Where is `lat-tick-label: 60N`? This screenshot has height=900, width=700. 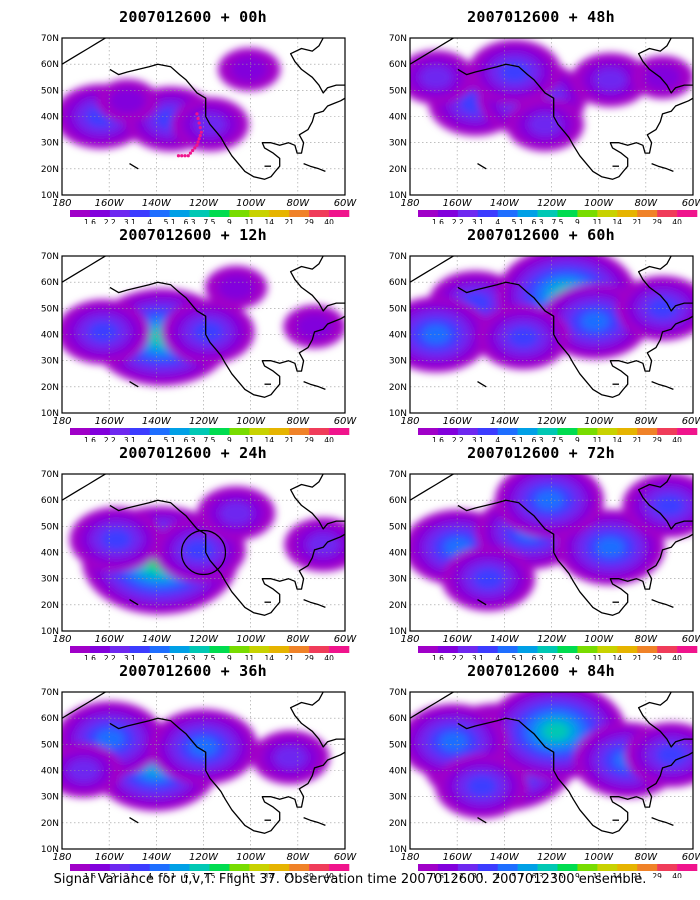 lat-tick-label: 60N is located at coordinates (398, 501).